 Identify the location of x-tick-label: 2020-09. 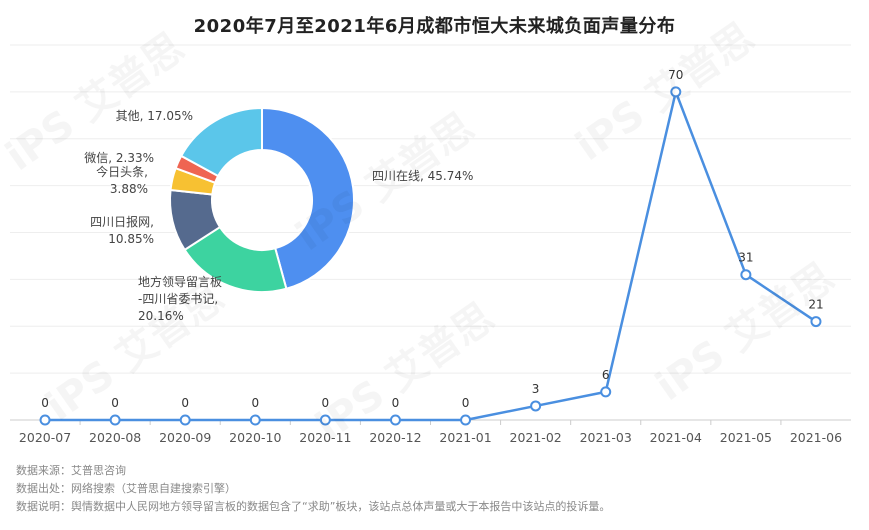
(185, 437).